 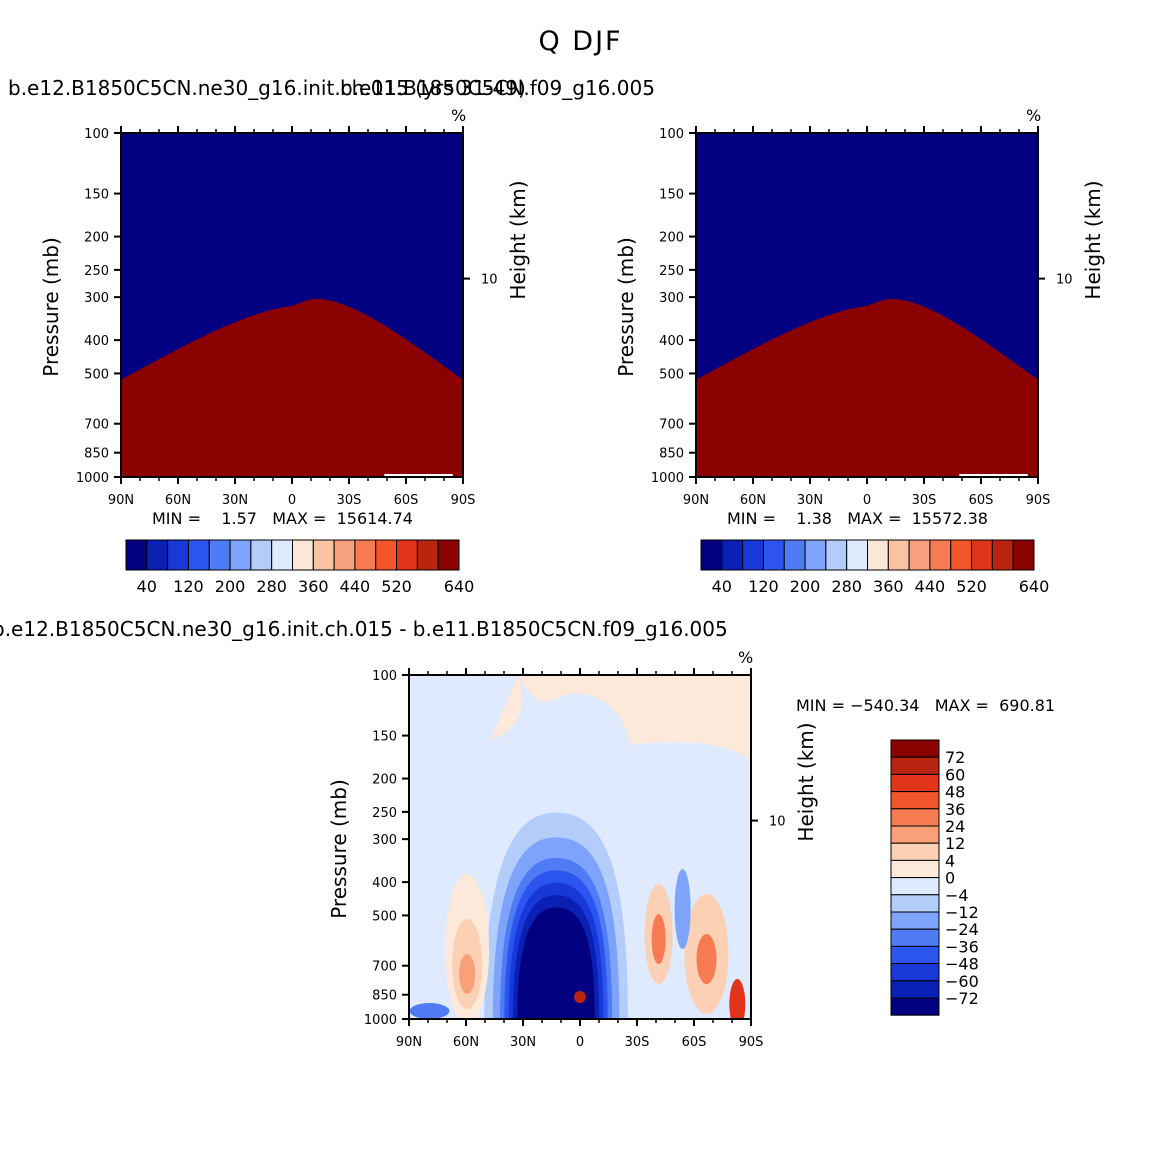 What do you see at coordinates (384, 883) in the screenshot?
I see `y-tick-label: 400` at bounding box center [384, 883].